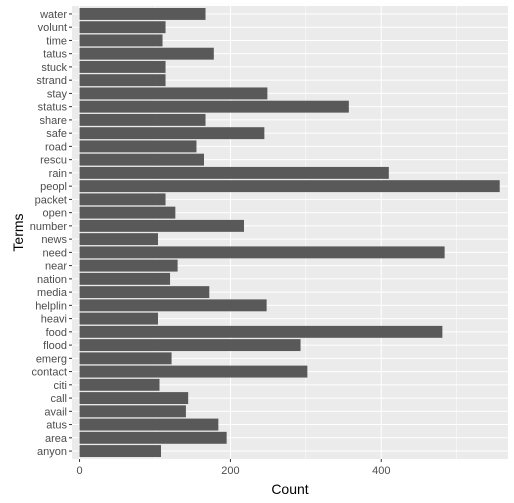 The image size is (514, 503). I want to click on y-tick-label: share, so click(53, 121).